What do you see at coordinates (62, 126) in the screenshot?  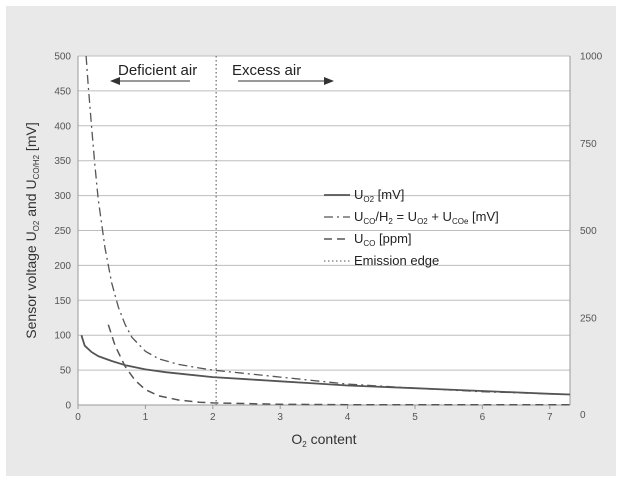 I see `y-left-tick-label: 400` at bounding box center [62, 126].